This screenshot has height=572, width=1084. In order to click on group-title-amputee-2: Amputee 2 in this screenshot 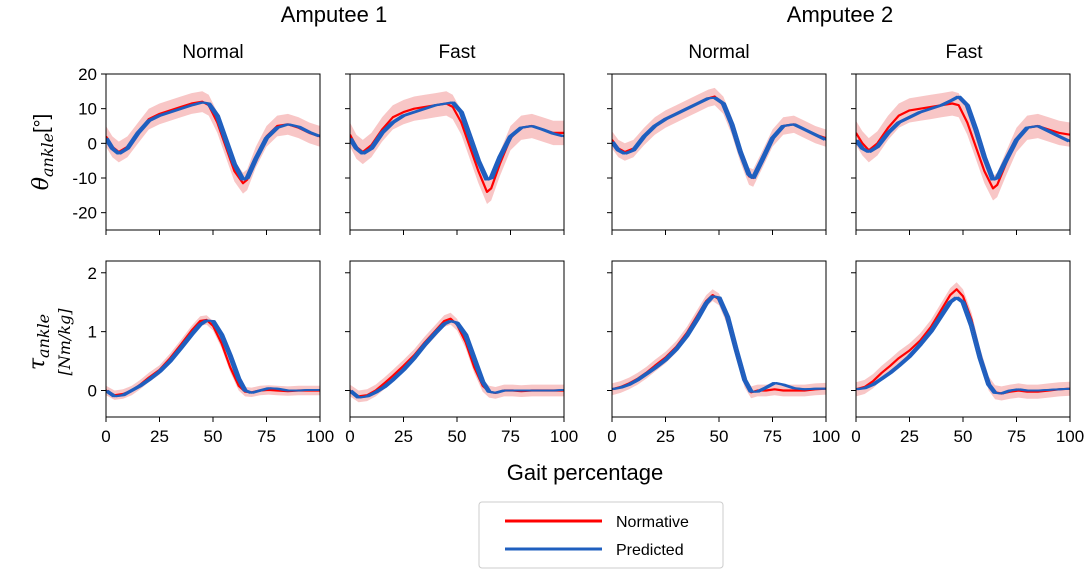, I will do `click(840, 14)`.